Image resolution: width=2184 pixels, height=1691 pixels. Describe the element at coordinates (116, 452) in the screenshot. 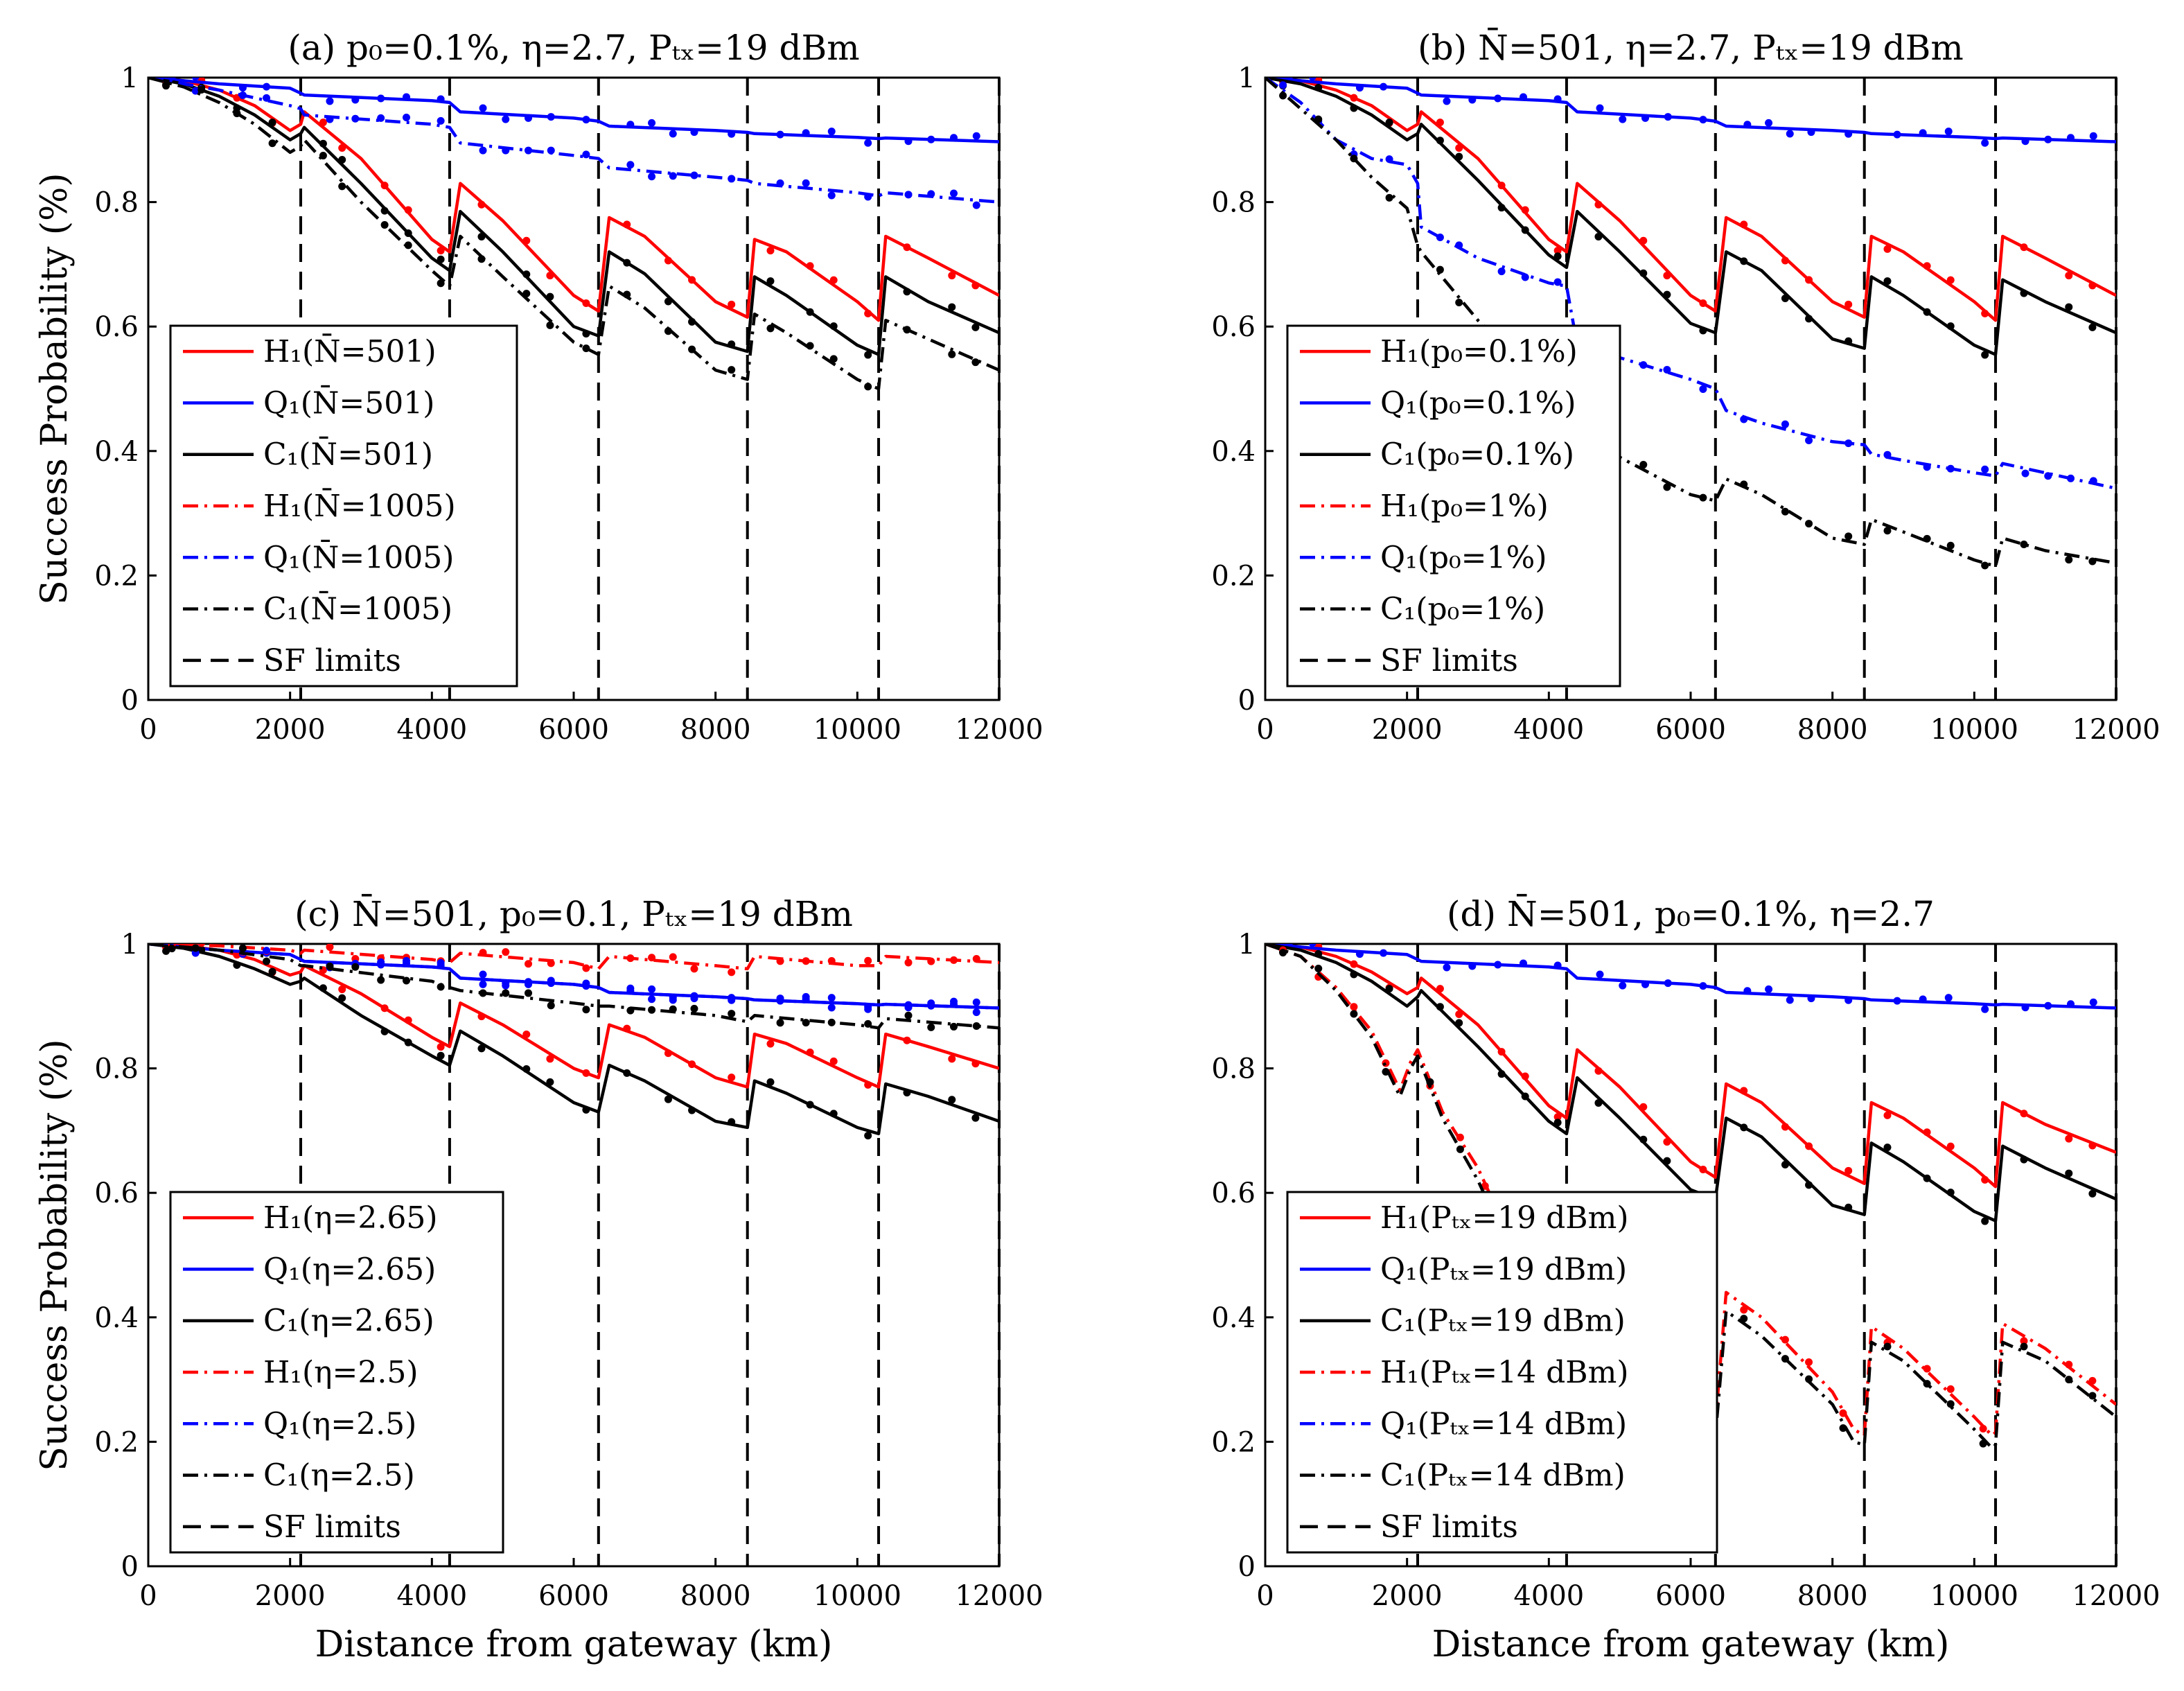

I see `y-tick-label: 0.4` at that location.